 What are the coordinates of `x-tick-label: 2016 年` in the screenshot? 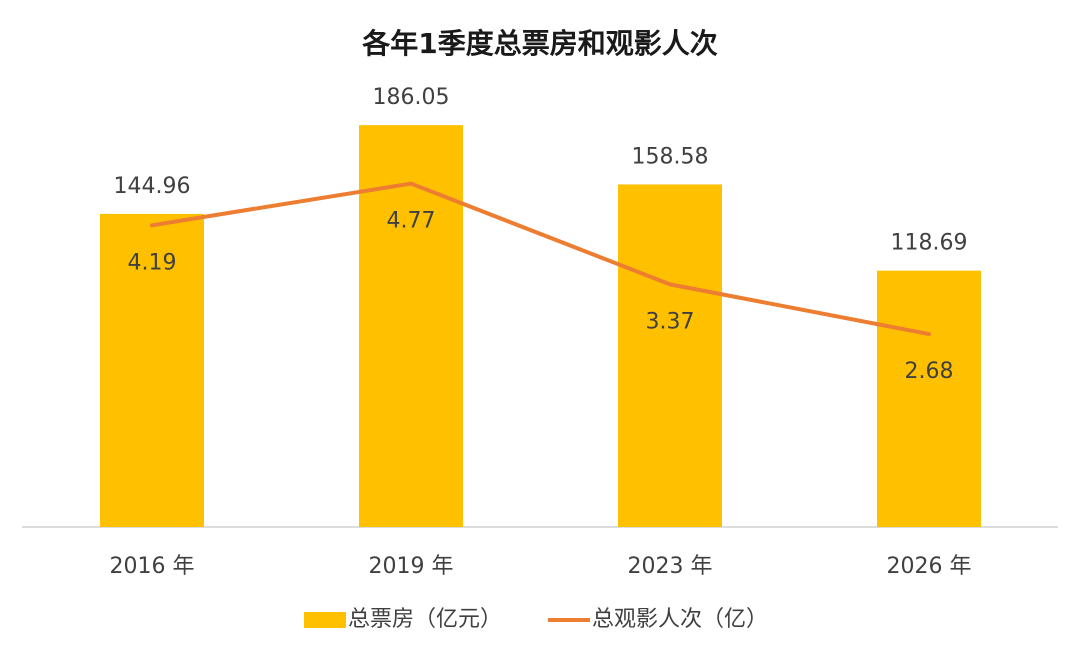 It's located at (152, 566).